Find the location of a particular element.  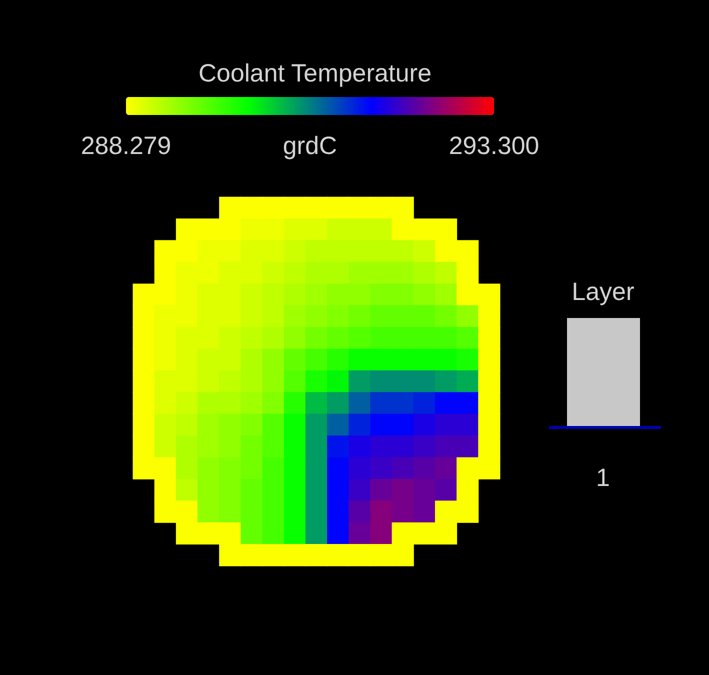

color-bar-title: grdC is located at coordinates (310, 146).